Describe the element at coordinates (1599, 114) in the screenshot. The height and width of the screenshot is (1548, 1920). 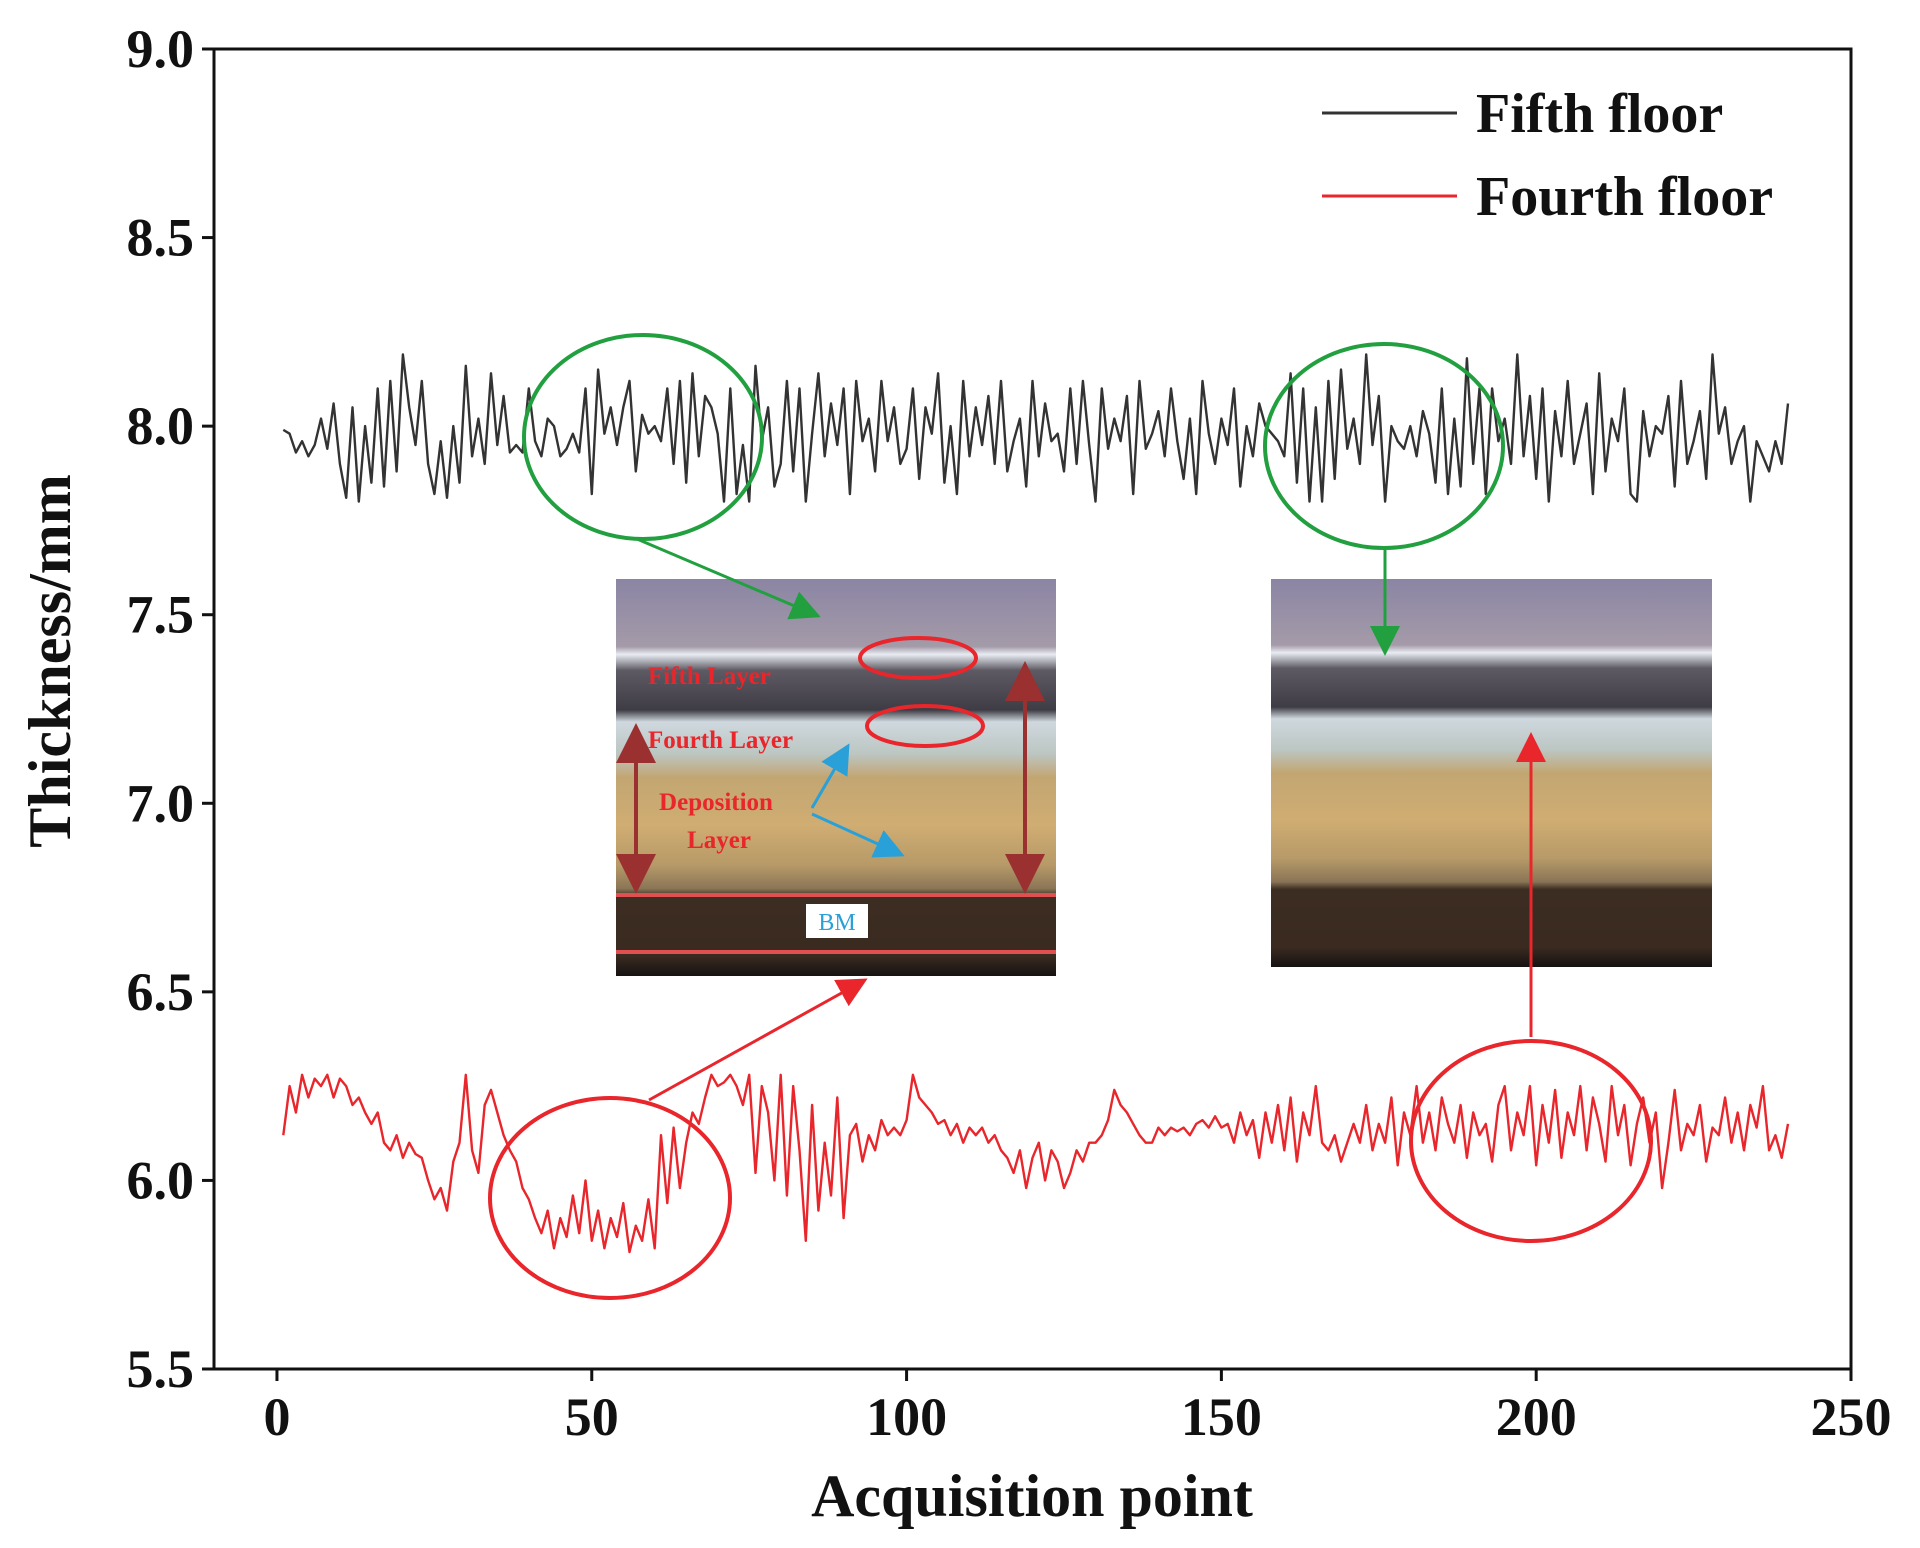
I see `legend-label: Fifth floor` at that location.